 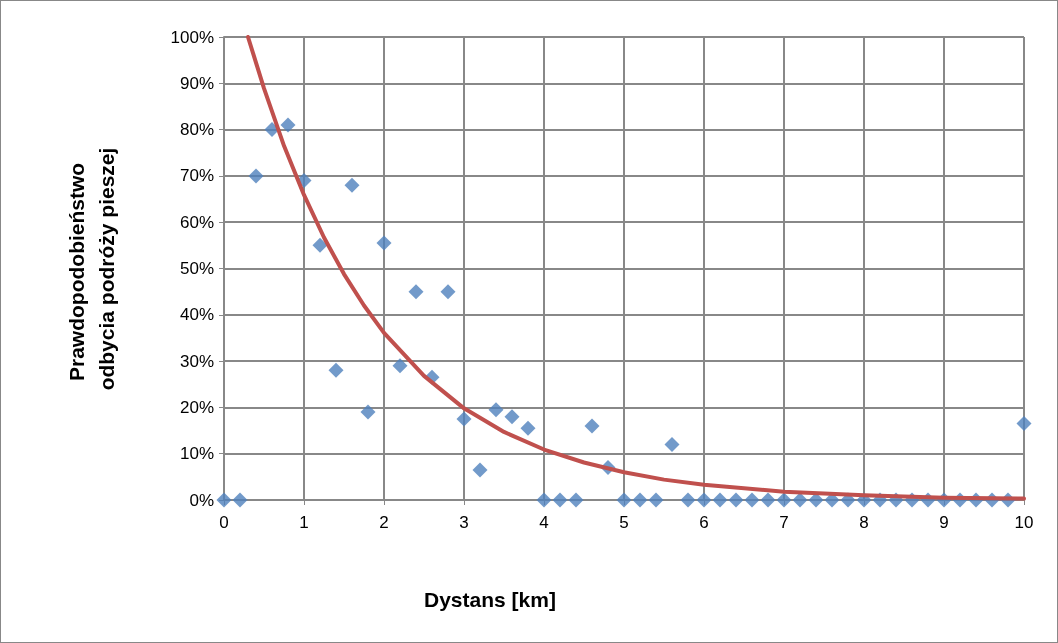 I want to click on y-tick-label: 50%, so click(x=196, y=268).